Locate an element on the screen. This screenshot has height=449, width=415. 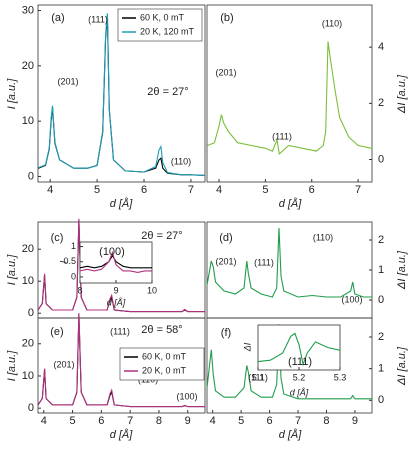
annotation: (a) is located at coordinates (57, 18).